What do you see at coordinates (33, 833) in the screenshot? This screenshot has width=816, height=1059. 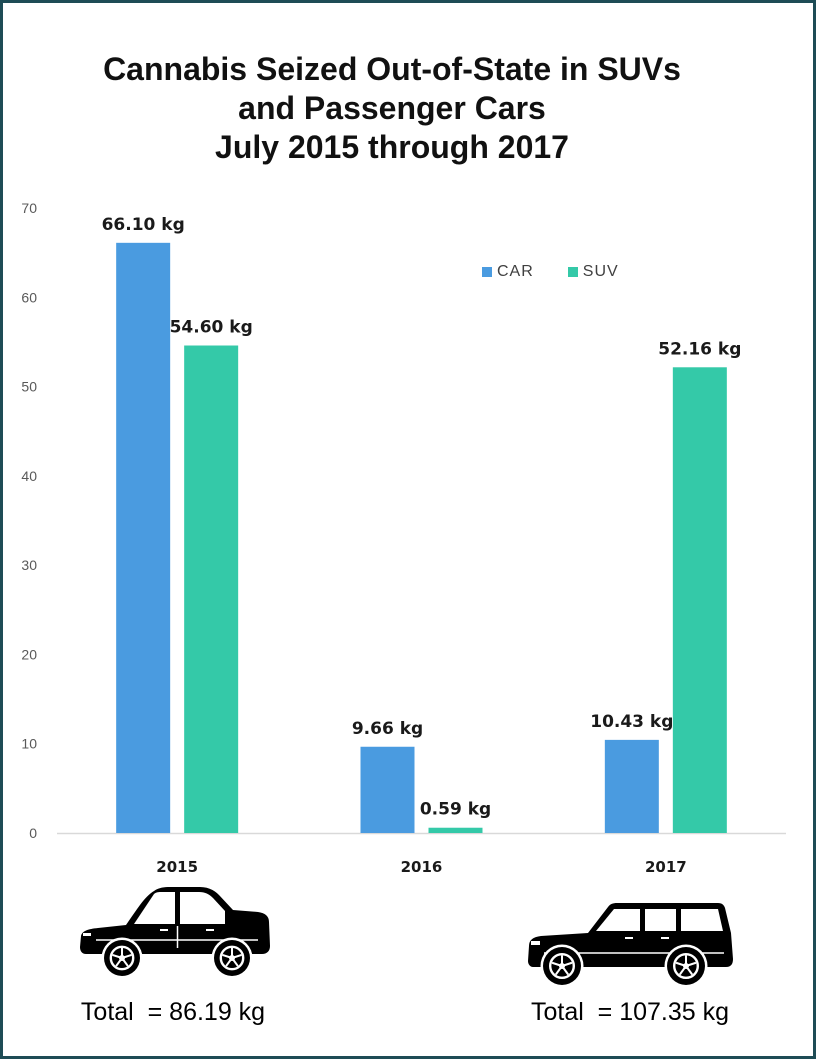 I see `y-tick-label-0: 0` at bounding box center [33, 833].